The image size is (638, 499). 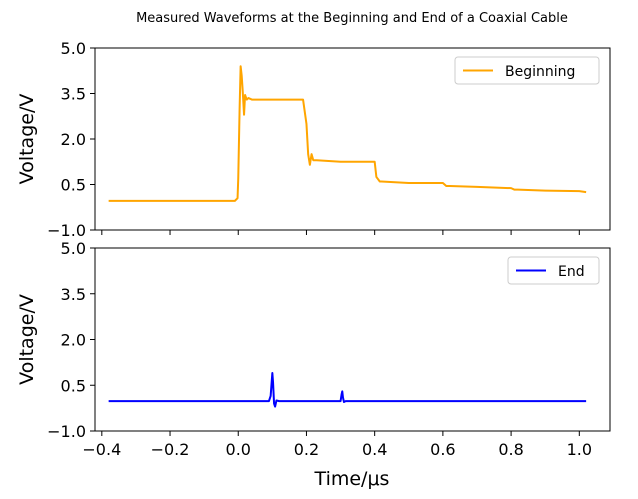 What do you see at coordinates (347, 390) in the screenshot?
I see `series-line-end` at bounding box center [347, 390].